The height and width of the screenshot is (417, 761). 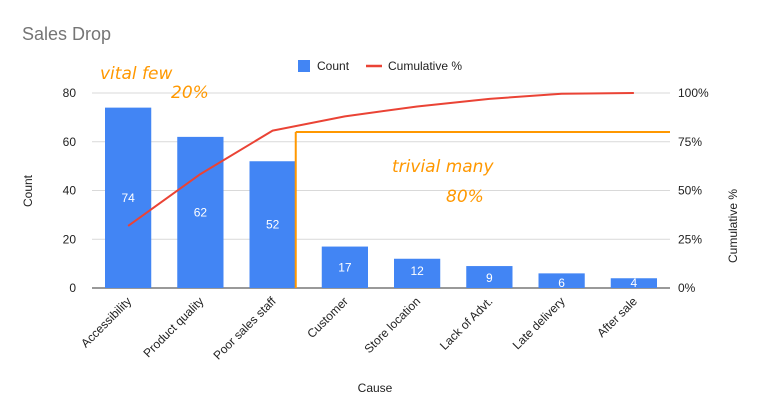 What do you see at coordinates (106, 322) in the screenshot?
I see `x-tick-label: Accessibility` at bounding box center [106, 322].